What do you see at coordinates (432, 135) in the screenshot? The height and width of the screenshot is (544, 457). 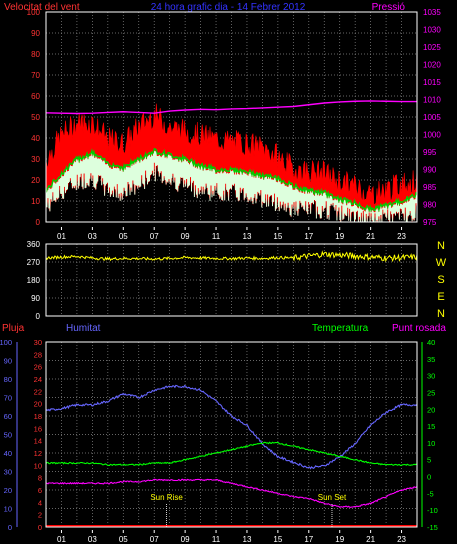 I see `pressure-y-tick-label: 1000` at bounding box center [432, 135].